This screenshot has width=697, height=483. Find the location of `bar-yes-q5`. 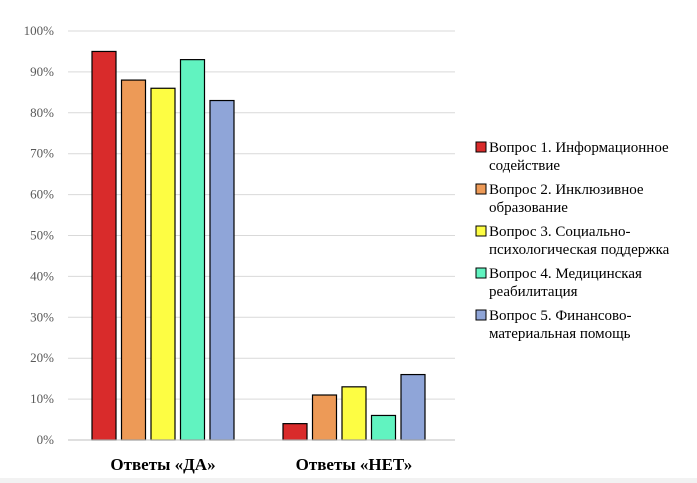

bar-yes-q5 is located at coordinates (222, 270).